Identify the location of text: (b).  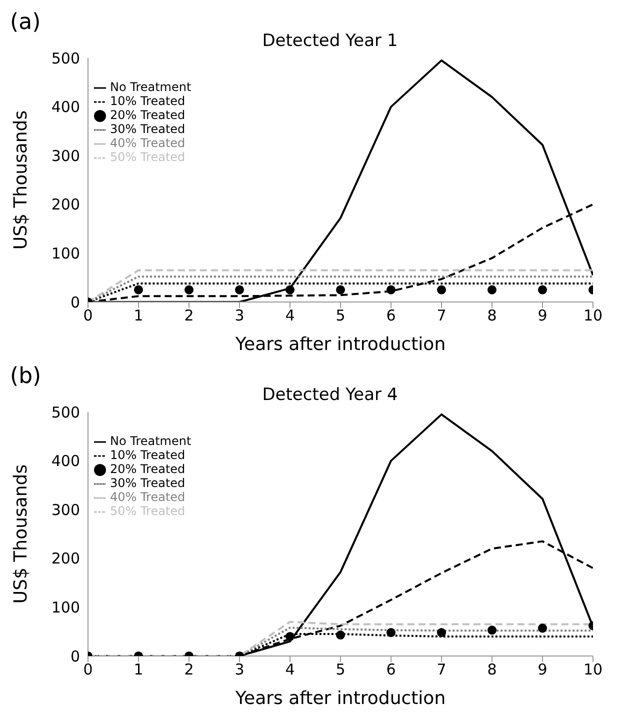
(26, 376).